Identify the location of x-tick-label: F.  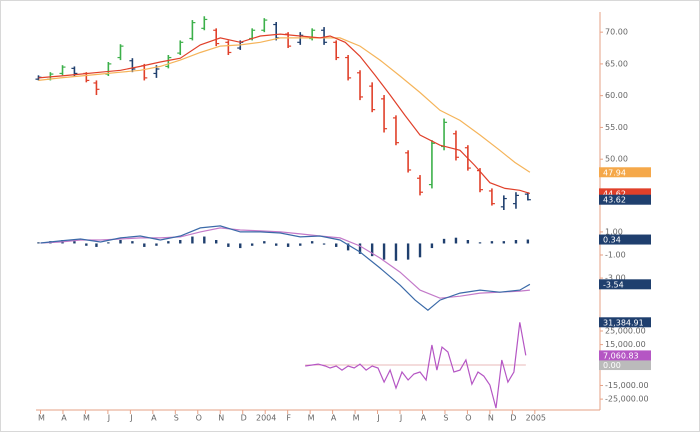
(288, 418).